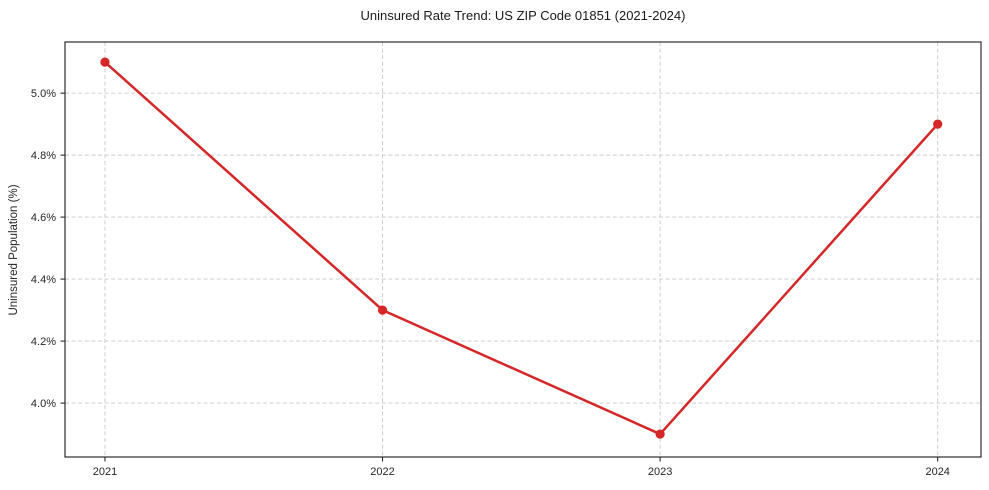 Image resolution: width=989 pixels, height=490 pixels. What do you see at coordinates (937, 472) in the screenshot?
I see `x-tick-label: 2024` at bounding box center [937, 472].